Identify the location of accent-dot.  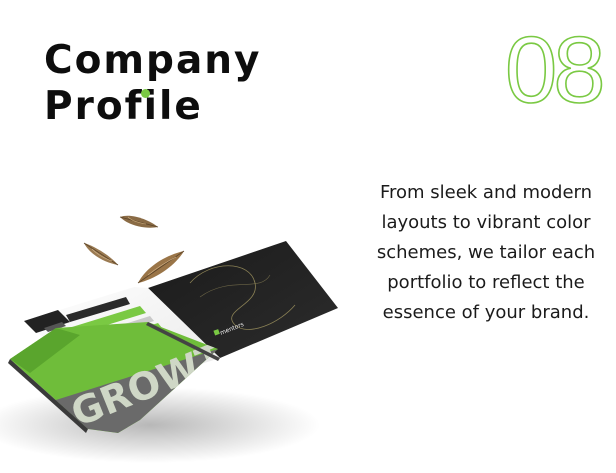
(145, 93).